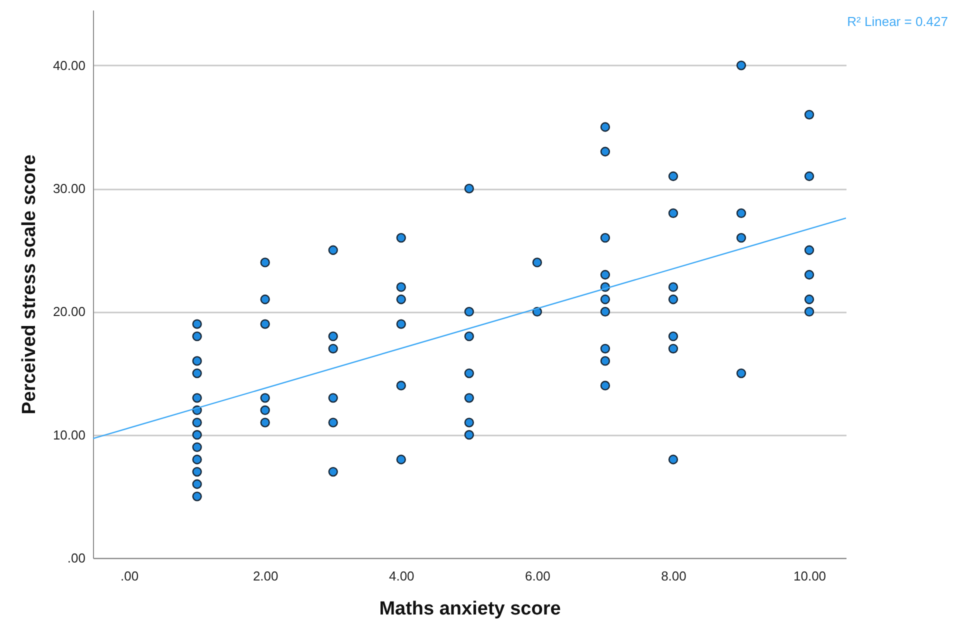 This screenshot has width=964, height=631. What do you see at coordinates (470, 609) in the screenshot?
I see `x-axis-title: Maths anxiety score` at bounding box center [470, 609].